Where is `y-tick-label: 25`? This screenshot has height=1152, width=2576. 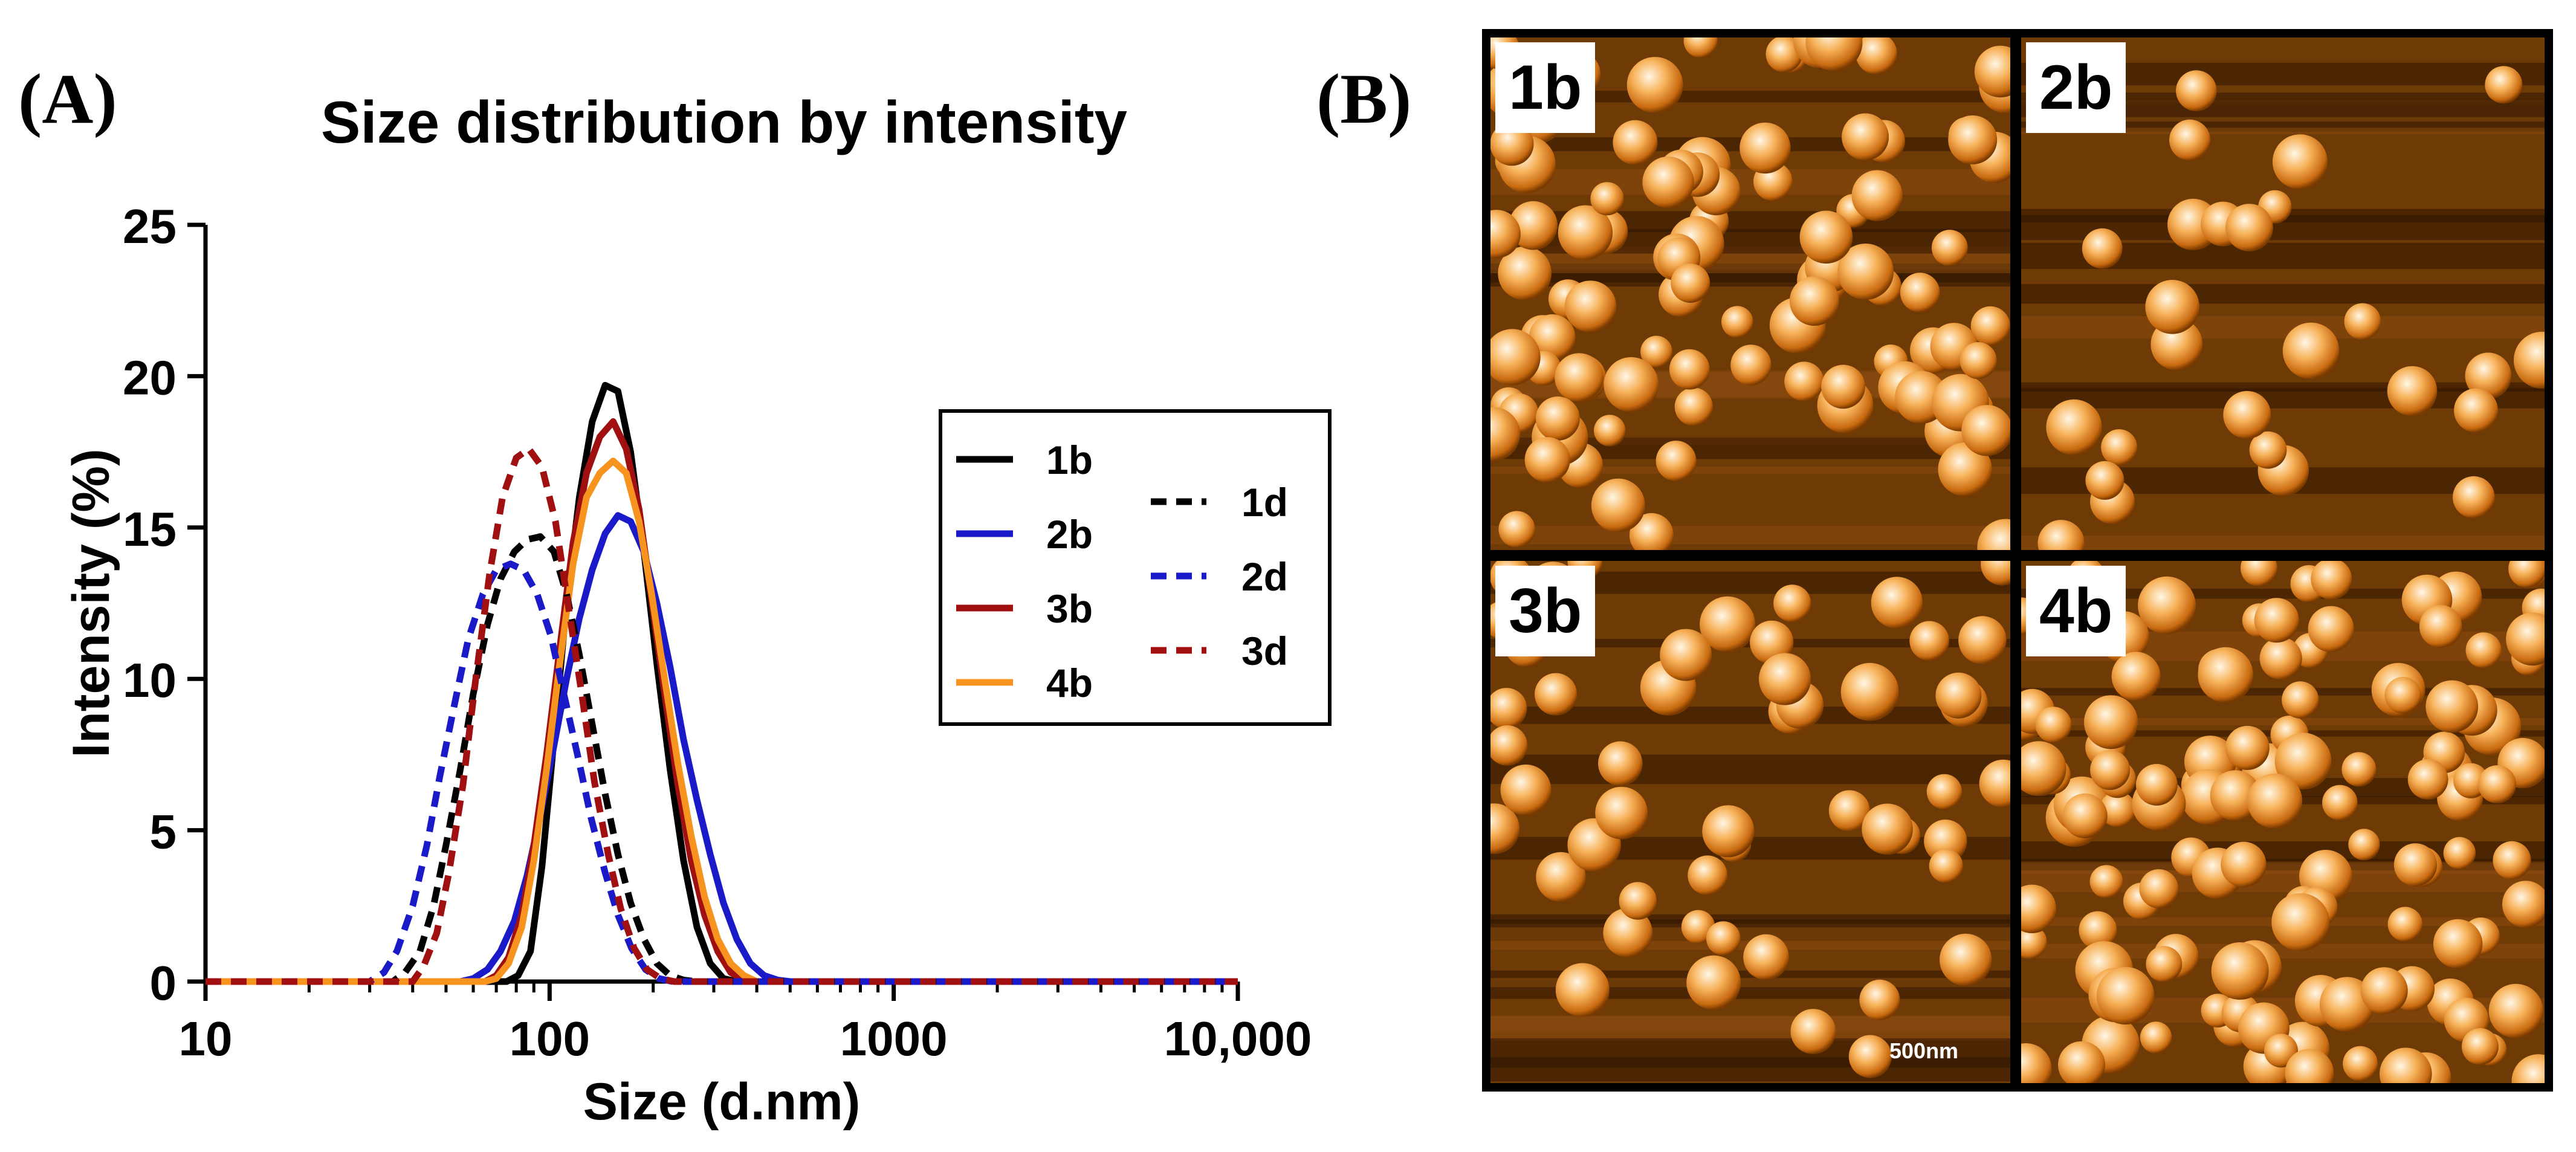
y-tick-label: 25 is located at coordinates (149, 226).